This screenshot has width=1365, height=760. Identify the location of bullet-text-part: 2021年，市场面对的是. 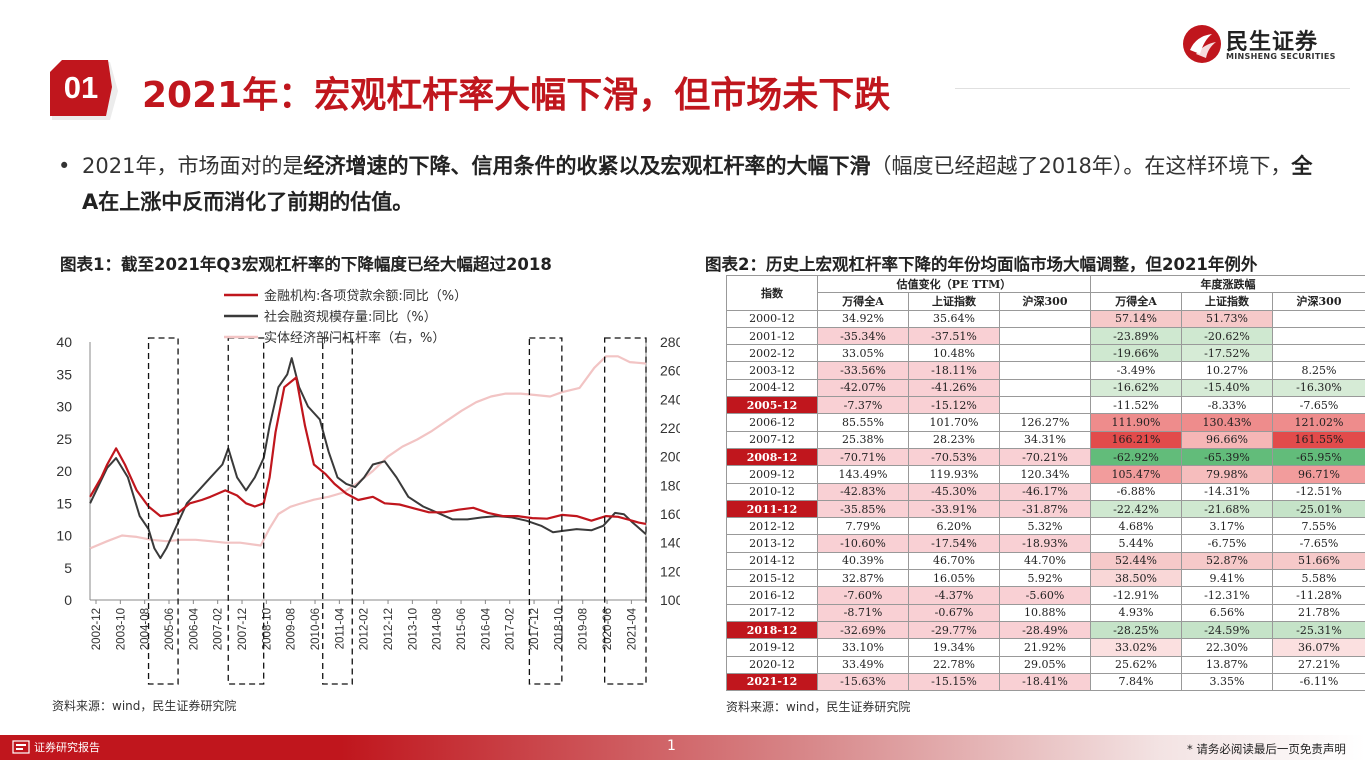
(193, 166).